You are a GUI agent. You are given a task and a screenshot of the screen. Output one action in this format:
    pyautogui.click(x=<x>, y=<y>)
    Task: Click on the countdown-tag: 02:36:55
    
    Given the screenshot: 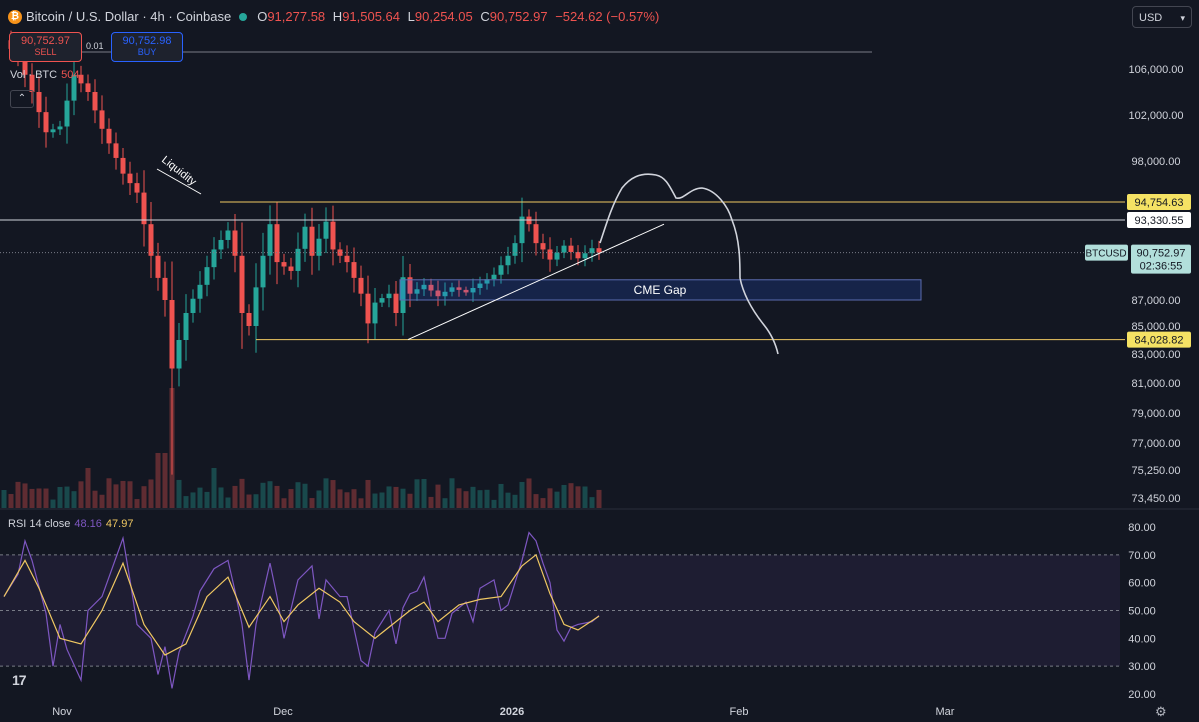 What is the action you would take?
    pyautogui.click(x=1161, y=267)
    